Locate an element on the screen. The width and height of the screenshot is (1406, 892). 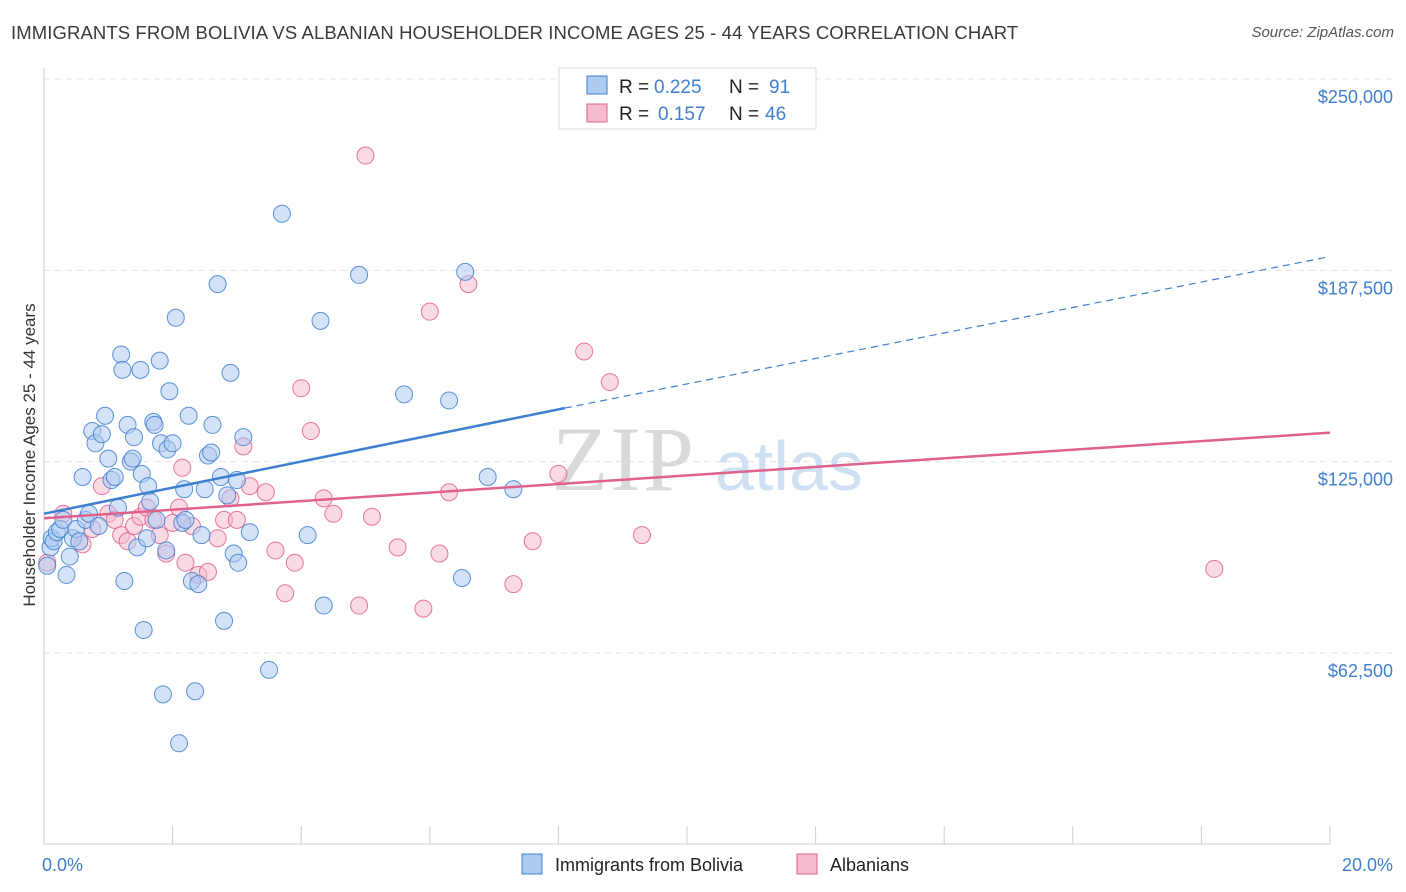
albanians-trend-line is located at coordinates (687, 475).